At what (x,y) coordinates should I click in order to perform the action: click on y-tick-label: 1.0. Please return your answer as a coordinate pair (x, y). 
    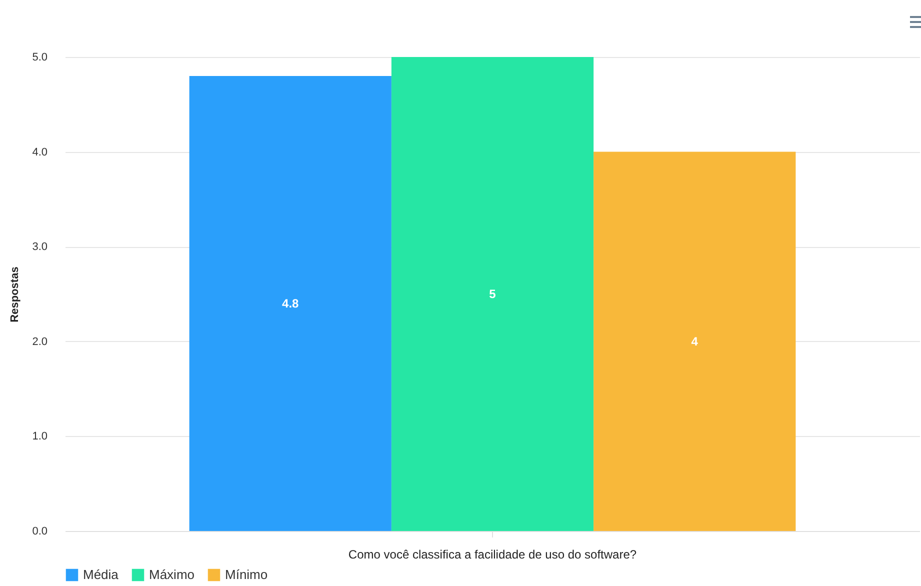
    Looking at the image, I should click on (40, 436).